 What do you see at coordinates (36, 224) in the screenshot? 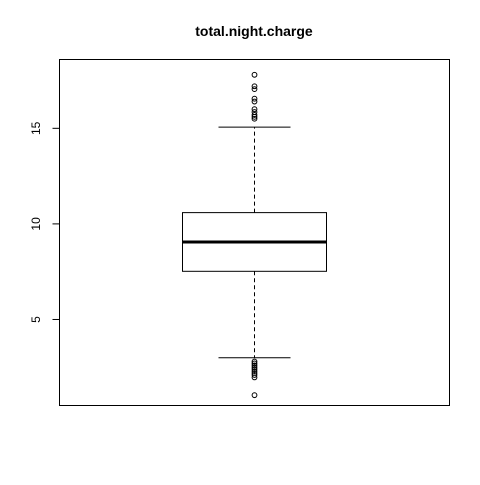
I see `y-tick-label: 10` at bounding box center [36, 224].